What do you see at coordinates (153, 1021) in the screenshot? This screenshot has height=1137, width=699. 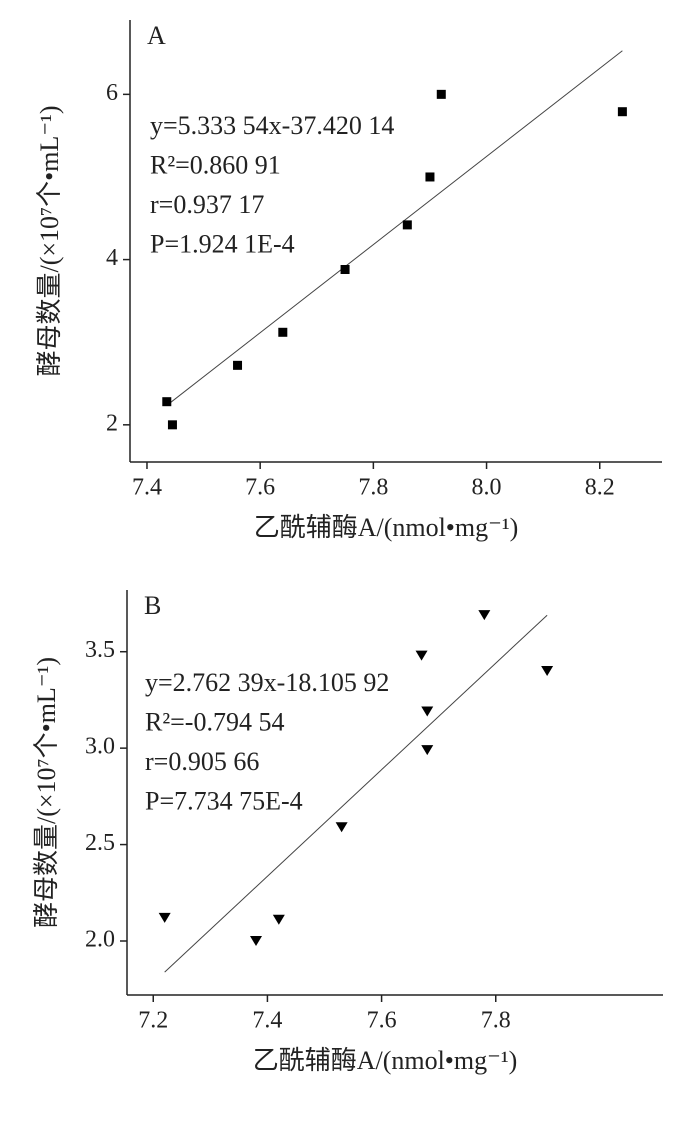 I see `x-tick-label: 7.2` at bounding box center [153, 1021].